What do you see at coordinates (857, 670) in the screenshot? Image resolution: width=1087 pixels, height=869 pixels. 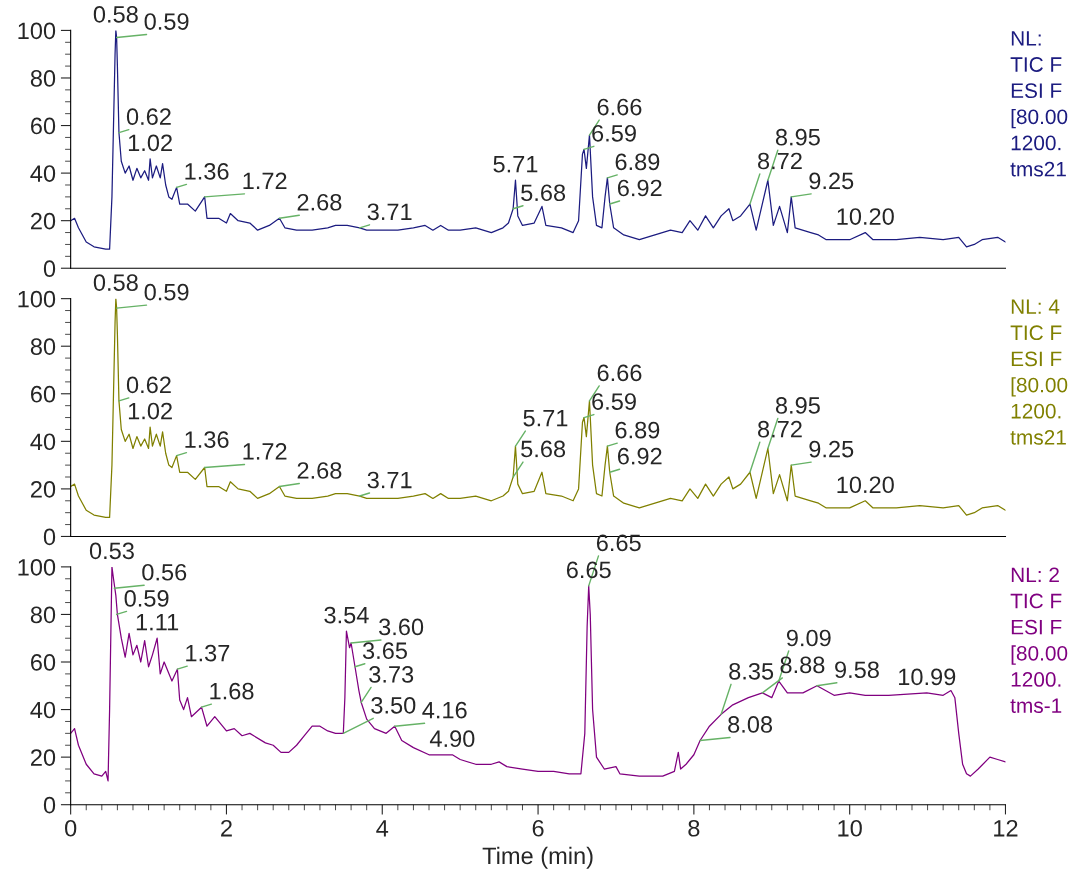 I see `annotation: 9.58` at bounding box center [857, 670].